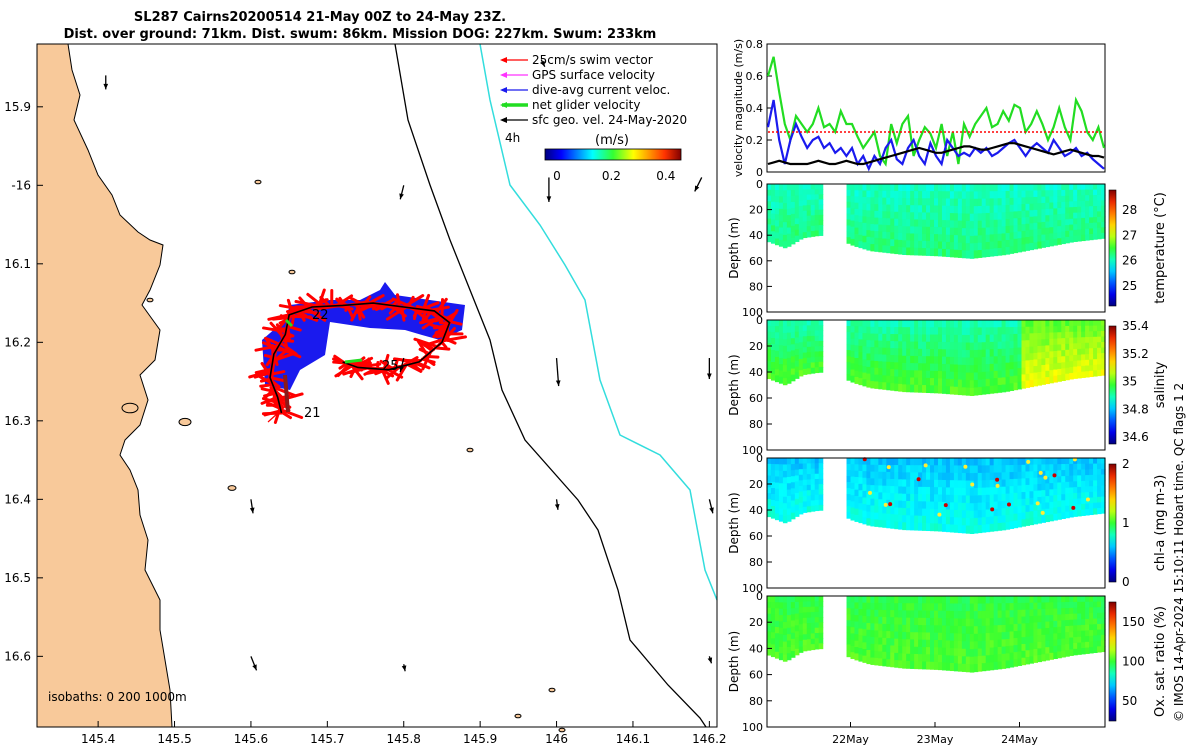 Image resolution: width=1200 pixels, height=750 pixels. I want to click on colorbar-tick-label: 25, so click(1129, 286).